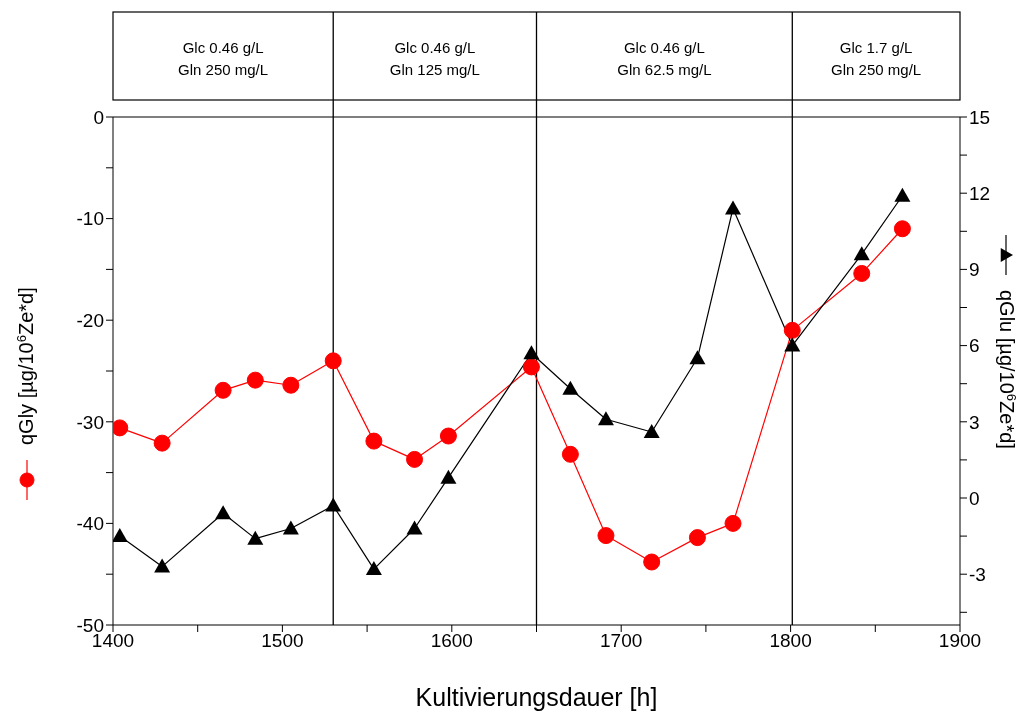 The image size is (1021, 715). I want to click on text: Glc 0.46 g/L Gln 250 mg/L, so click(223, 58).